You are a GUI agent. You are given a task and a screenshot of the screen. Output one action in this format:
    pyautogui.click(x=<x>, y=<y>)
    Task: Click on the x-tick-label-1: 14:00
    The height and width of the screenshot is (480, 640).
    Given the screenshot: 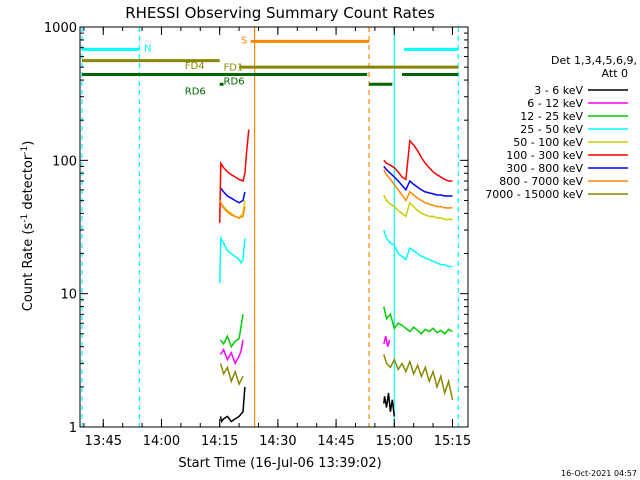 What is the action you would take?
    pyautogui.click(x=161, y=441)
    